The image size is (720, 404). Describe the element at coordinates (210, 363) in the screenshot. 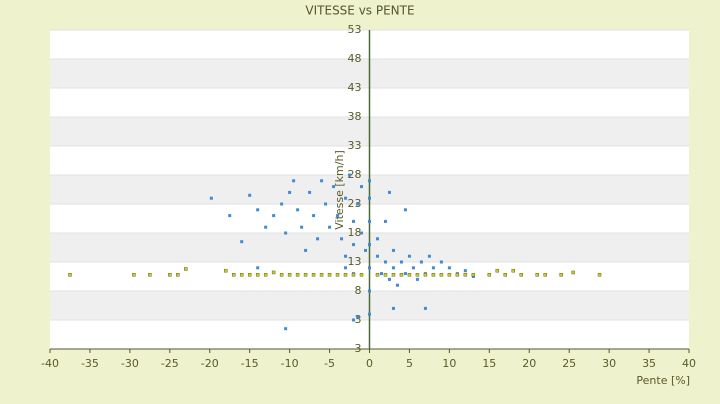

I see `x-tick-label: -20` at that location.